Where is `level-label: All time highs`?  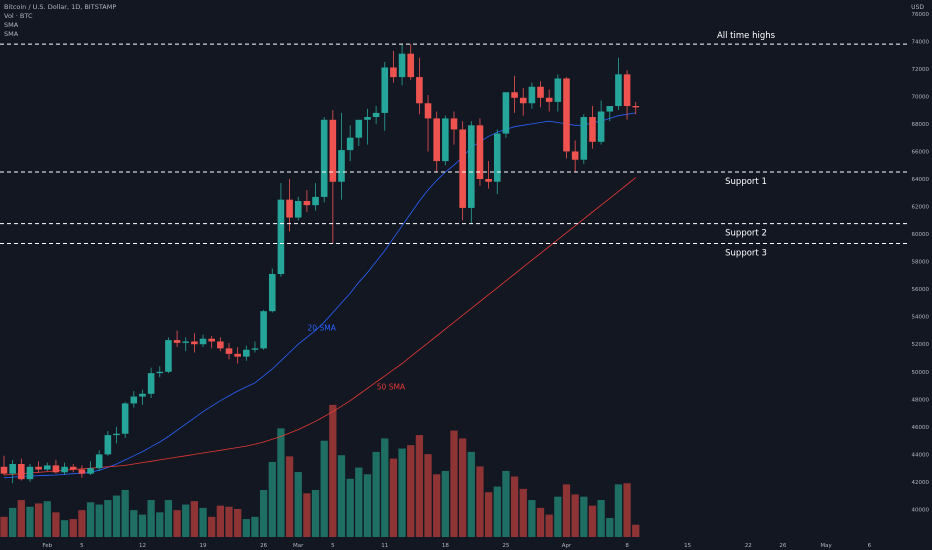
level-label: All time highs is located at coordinates (746, 36).